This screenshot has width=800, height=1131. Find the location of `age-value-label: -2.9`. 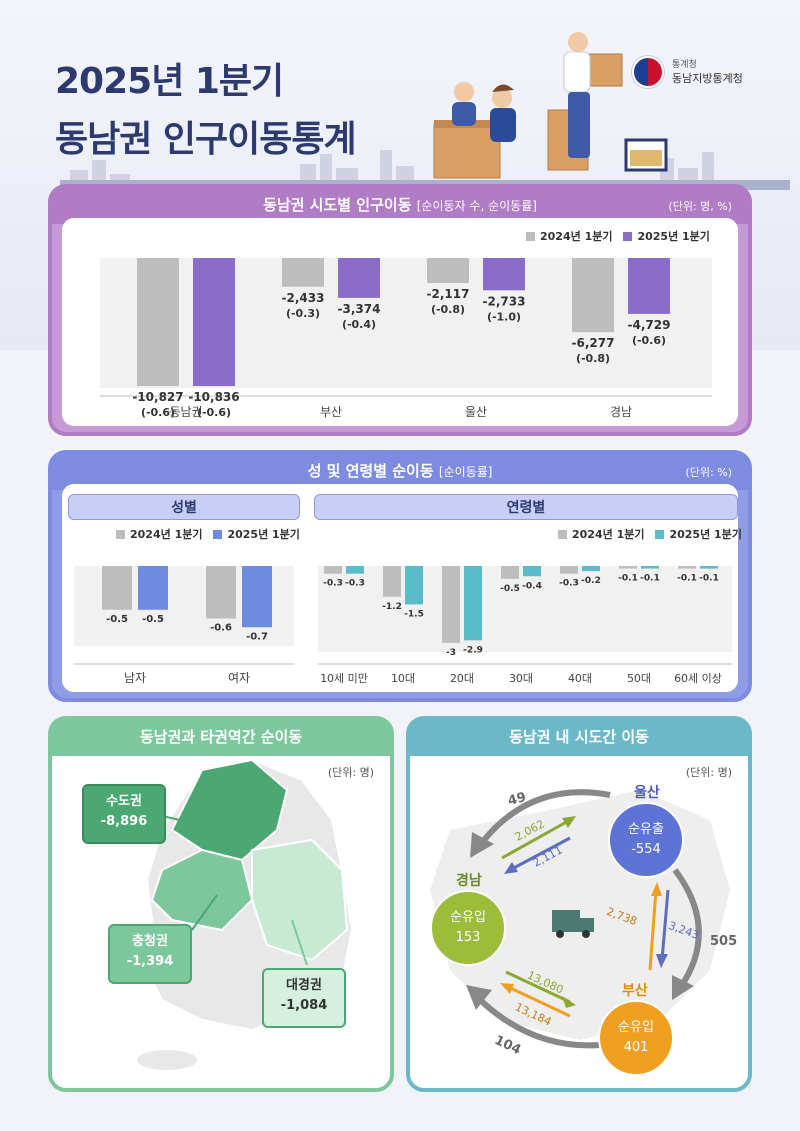

age-value-label: -2.9 is located at coordinates (473, 650).